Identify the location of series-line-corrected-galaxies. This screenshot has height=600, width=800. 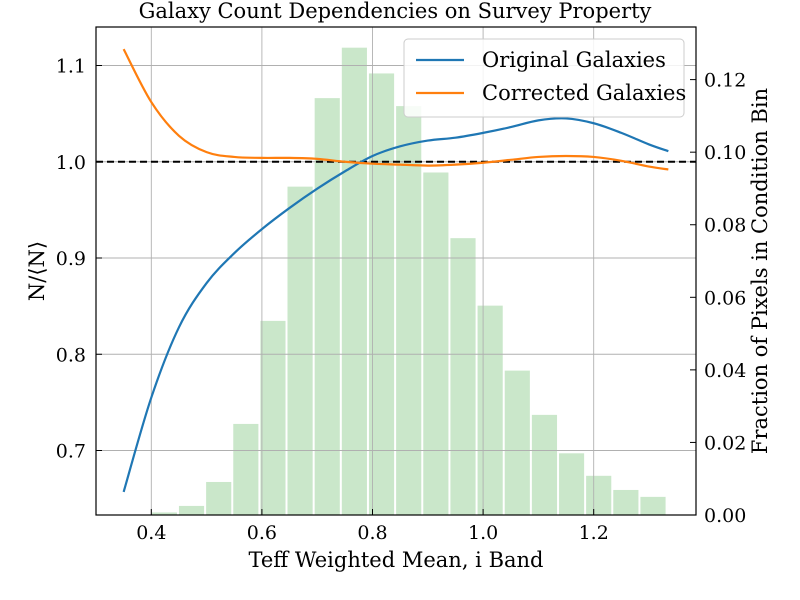
(395, 109).